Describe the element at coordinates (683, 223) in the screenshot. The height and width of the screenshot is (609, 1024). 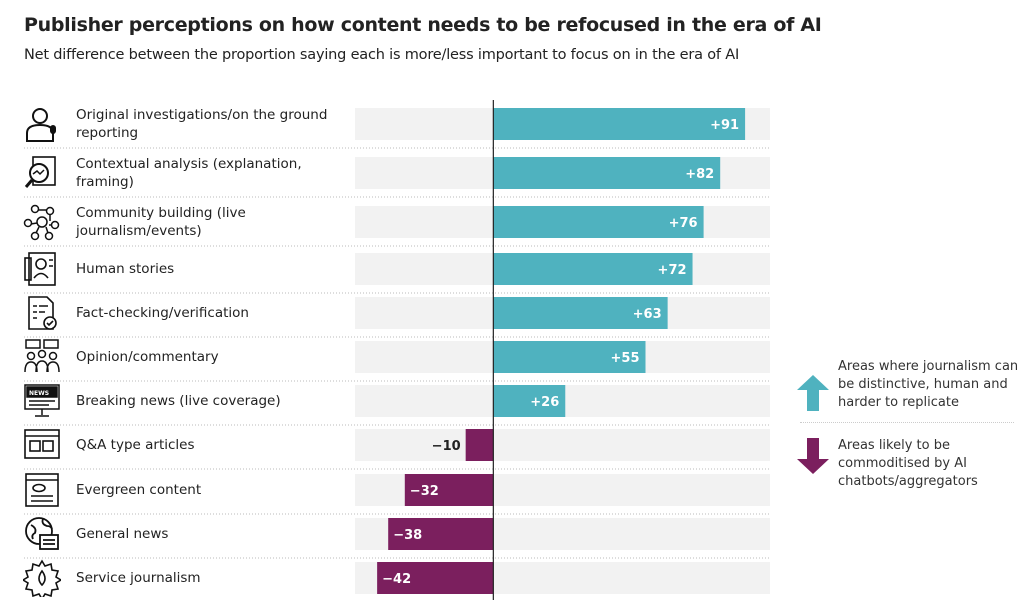
I see `data-label: +76` at that location.